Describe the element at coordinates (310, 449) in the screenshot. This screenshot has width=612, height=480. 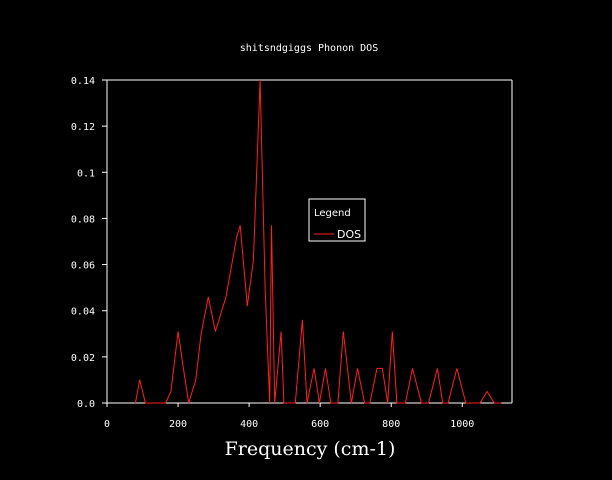
I see `x-axis-label: Frequency (cm-1)` at that location.